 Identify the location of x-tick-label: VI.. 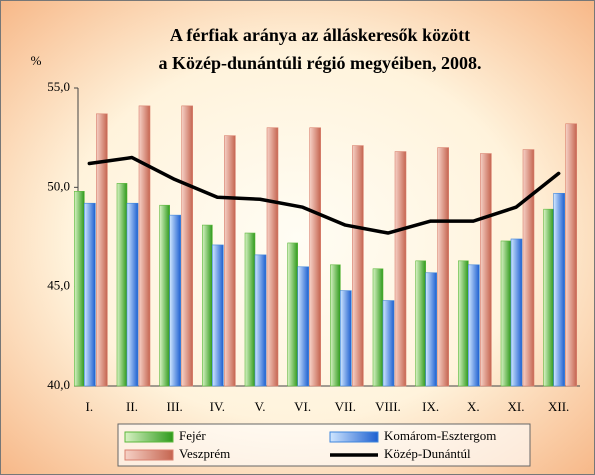
(302, 406).